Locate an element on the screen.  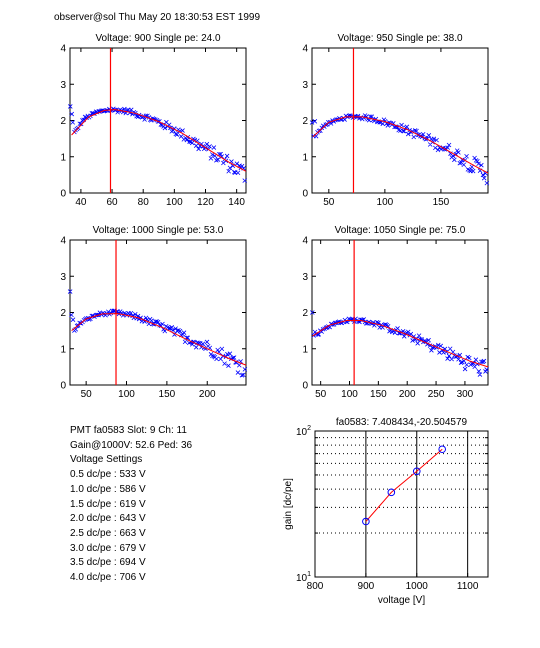
gain-axes-box is located at coordinates (401, 504).